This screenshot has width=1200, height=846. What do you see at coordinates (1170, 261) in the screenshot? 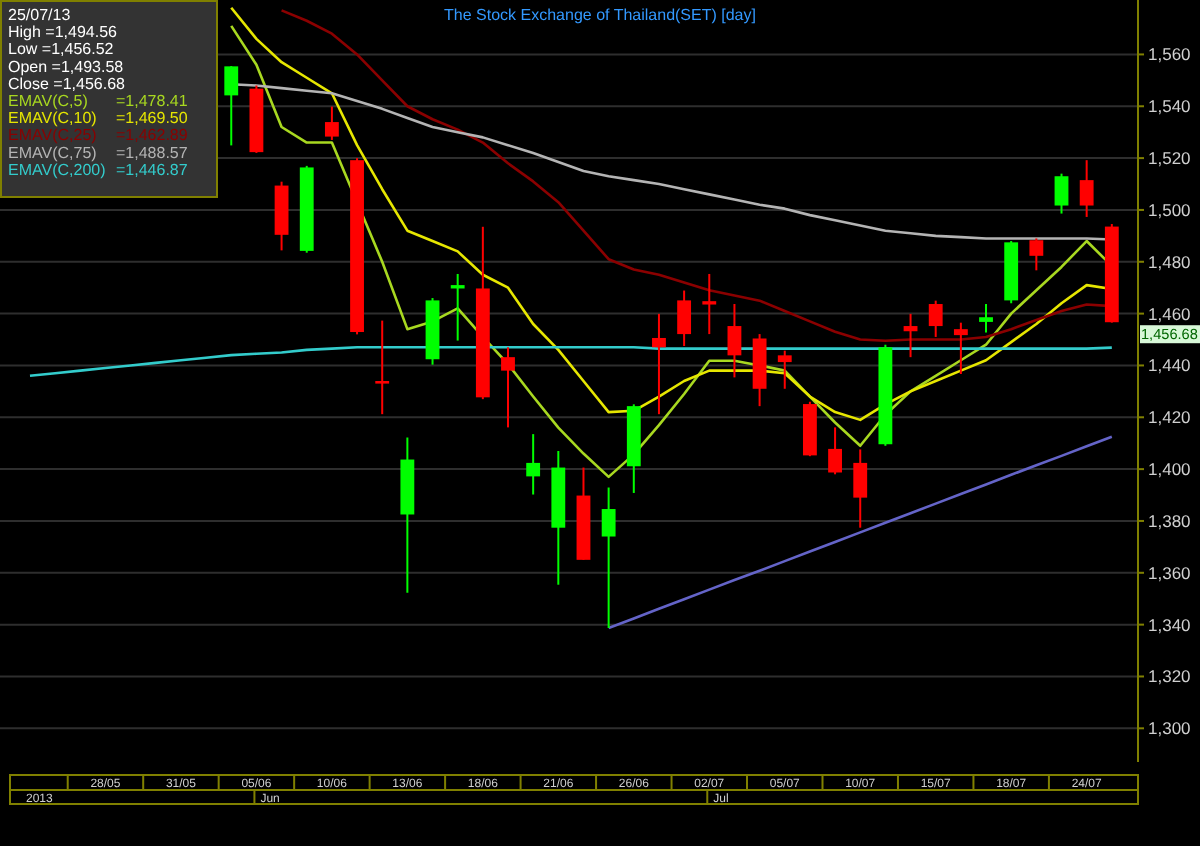
I see `y-tick-label: 1,480` at bounding box center [1170, 261].